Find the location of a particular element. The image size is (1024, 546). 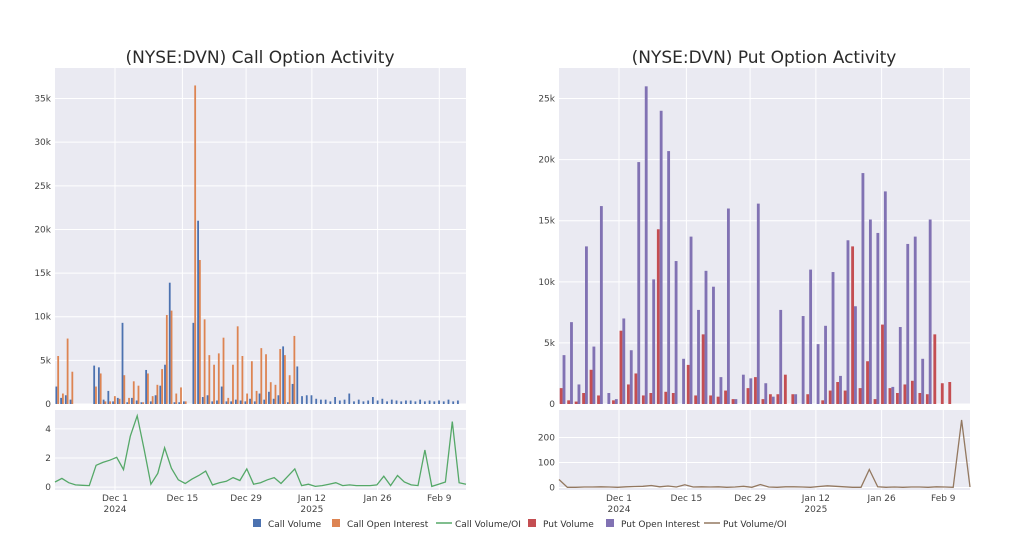

put-ratio-tick-label: 100 is located at coordinates (546, 464).